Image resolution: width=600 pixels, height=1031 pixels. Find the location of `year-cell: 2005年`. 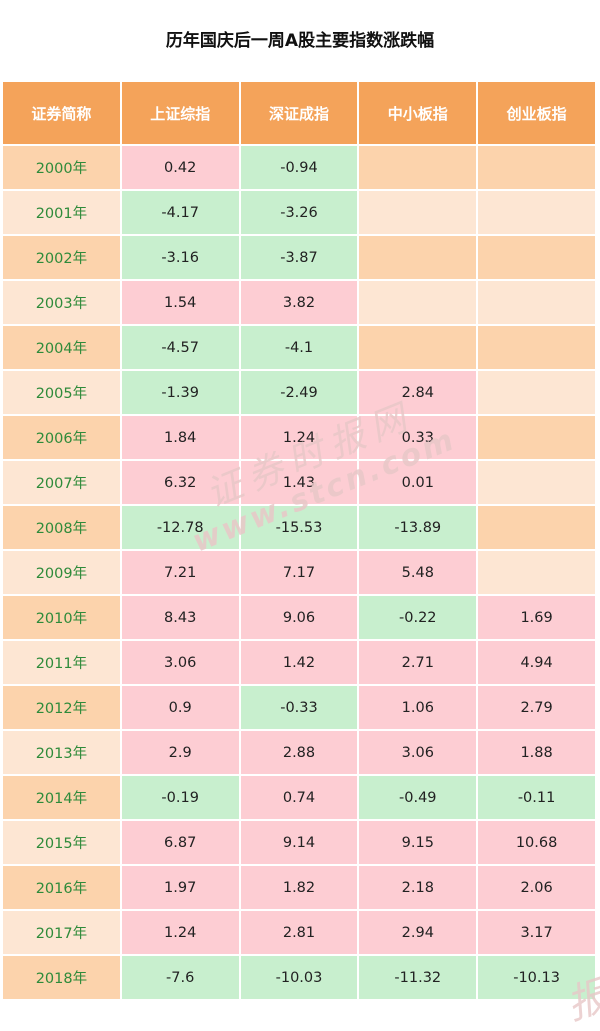

year-cell: 2005年 is located at coordinates (61, 392).